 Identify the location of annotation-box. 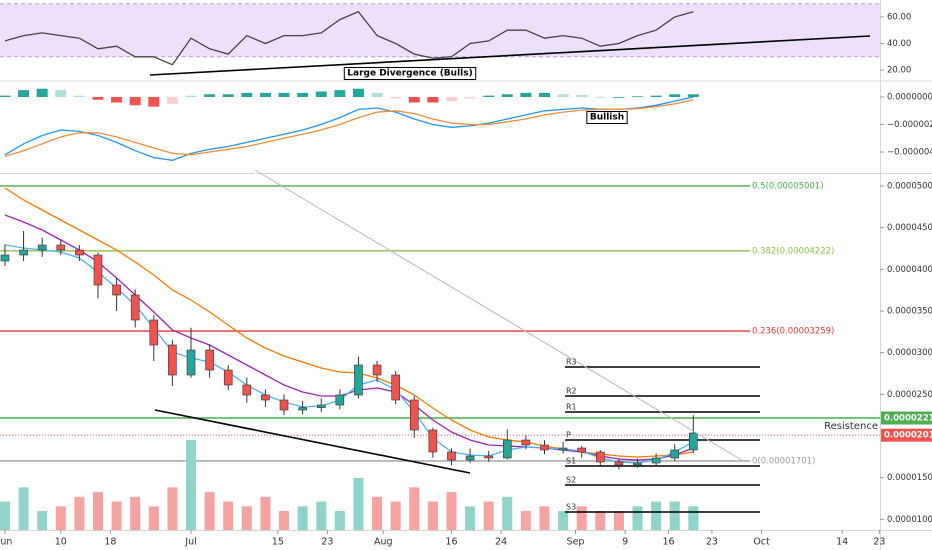
(607, 117).